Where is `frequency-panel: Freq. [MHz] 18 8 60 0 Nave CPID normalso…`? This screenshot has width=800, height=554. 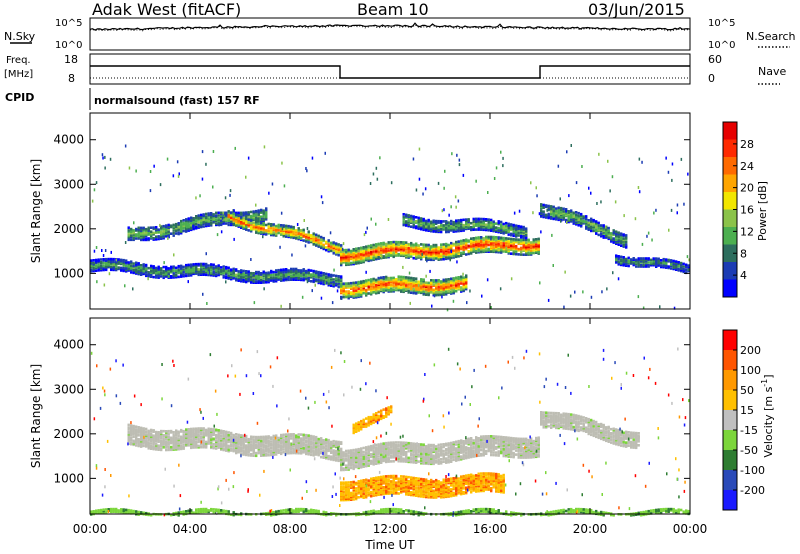 frequency-panel: Freq. [MHz] 18 8 60 0 Nave CPID normalso… is located at coordinates (395, 81).